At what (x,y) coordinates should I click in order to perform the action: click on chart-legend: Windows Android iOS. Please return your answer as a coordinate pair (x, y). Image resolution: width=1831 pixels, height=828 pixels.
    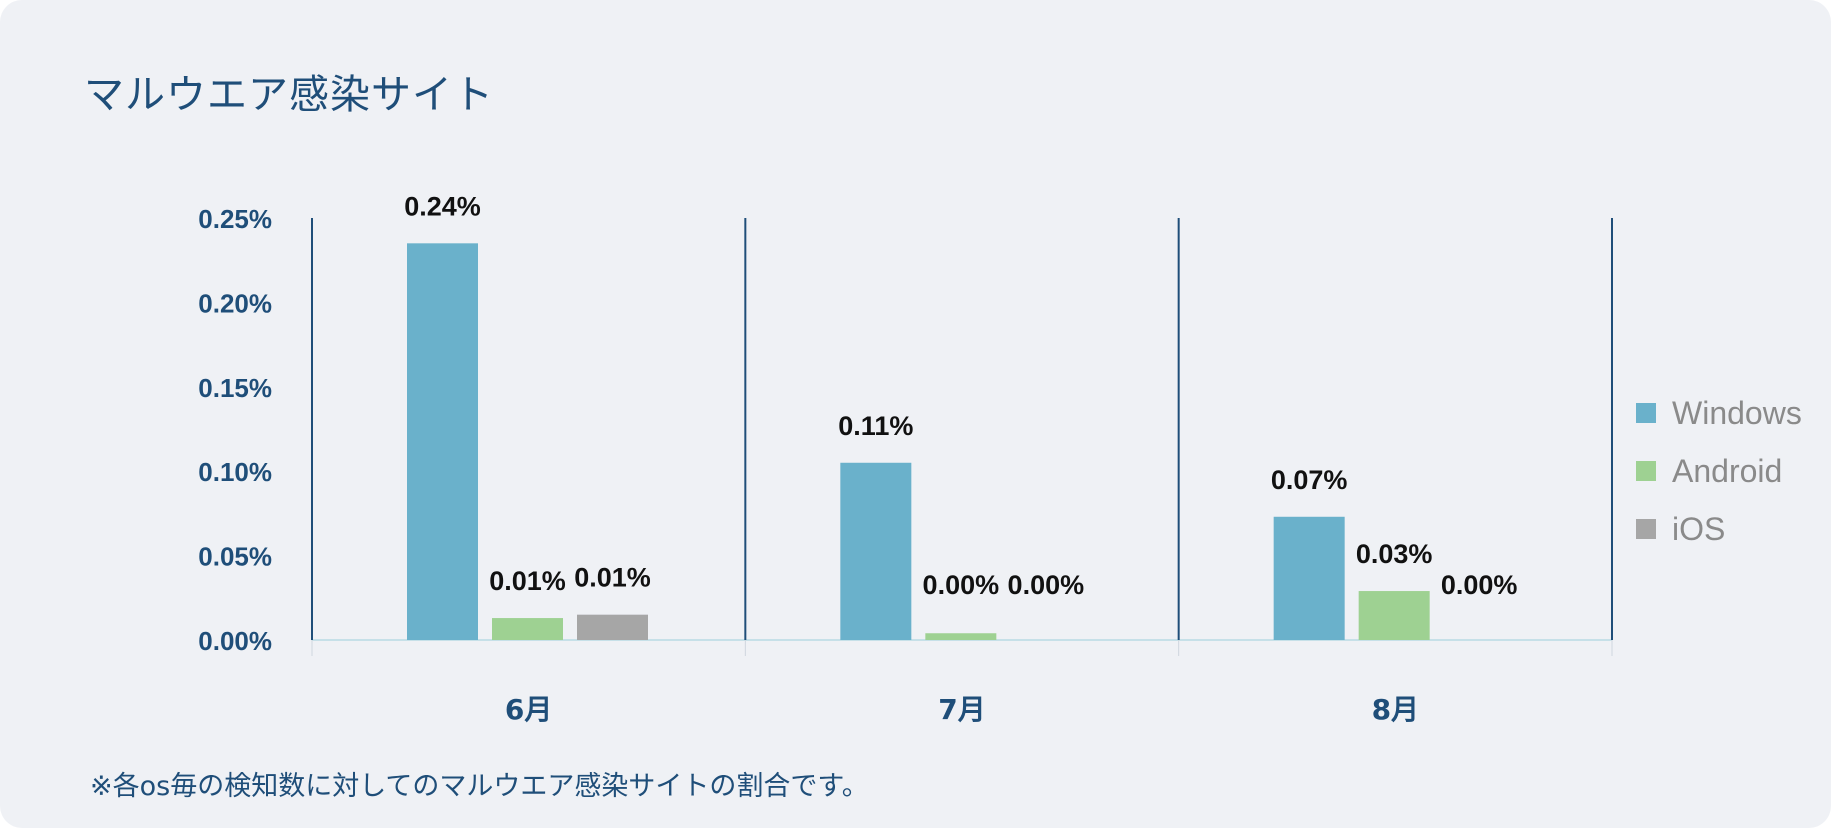
    Looking at the image, I should click on (1719, 471).